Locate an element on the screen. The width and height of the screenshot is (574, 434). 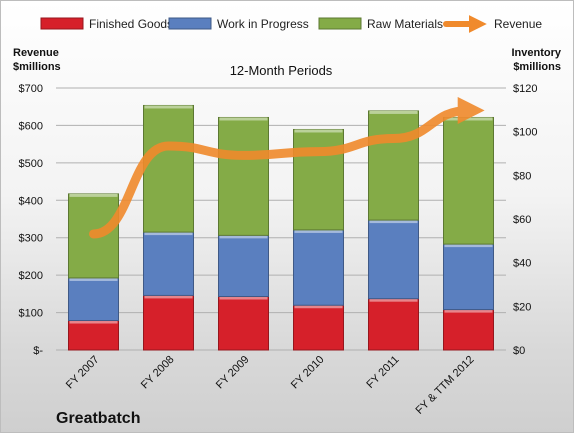
right-axis-title-1: Inventory is located at coordinates (536, 53).